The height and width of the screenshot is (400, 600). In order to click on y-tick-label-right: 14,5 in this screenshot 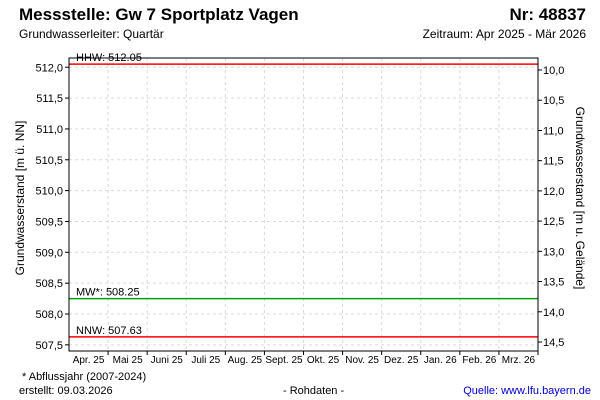, I will do `click(553, 343)`.